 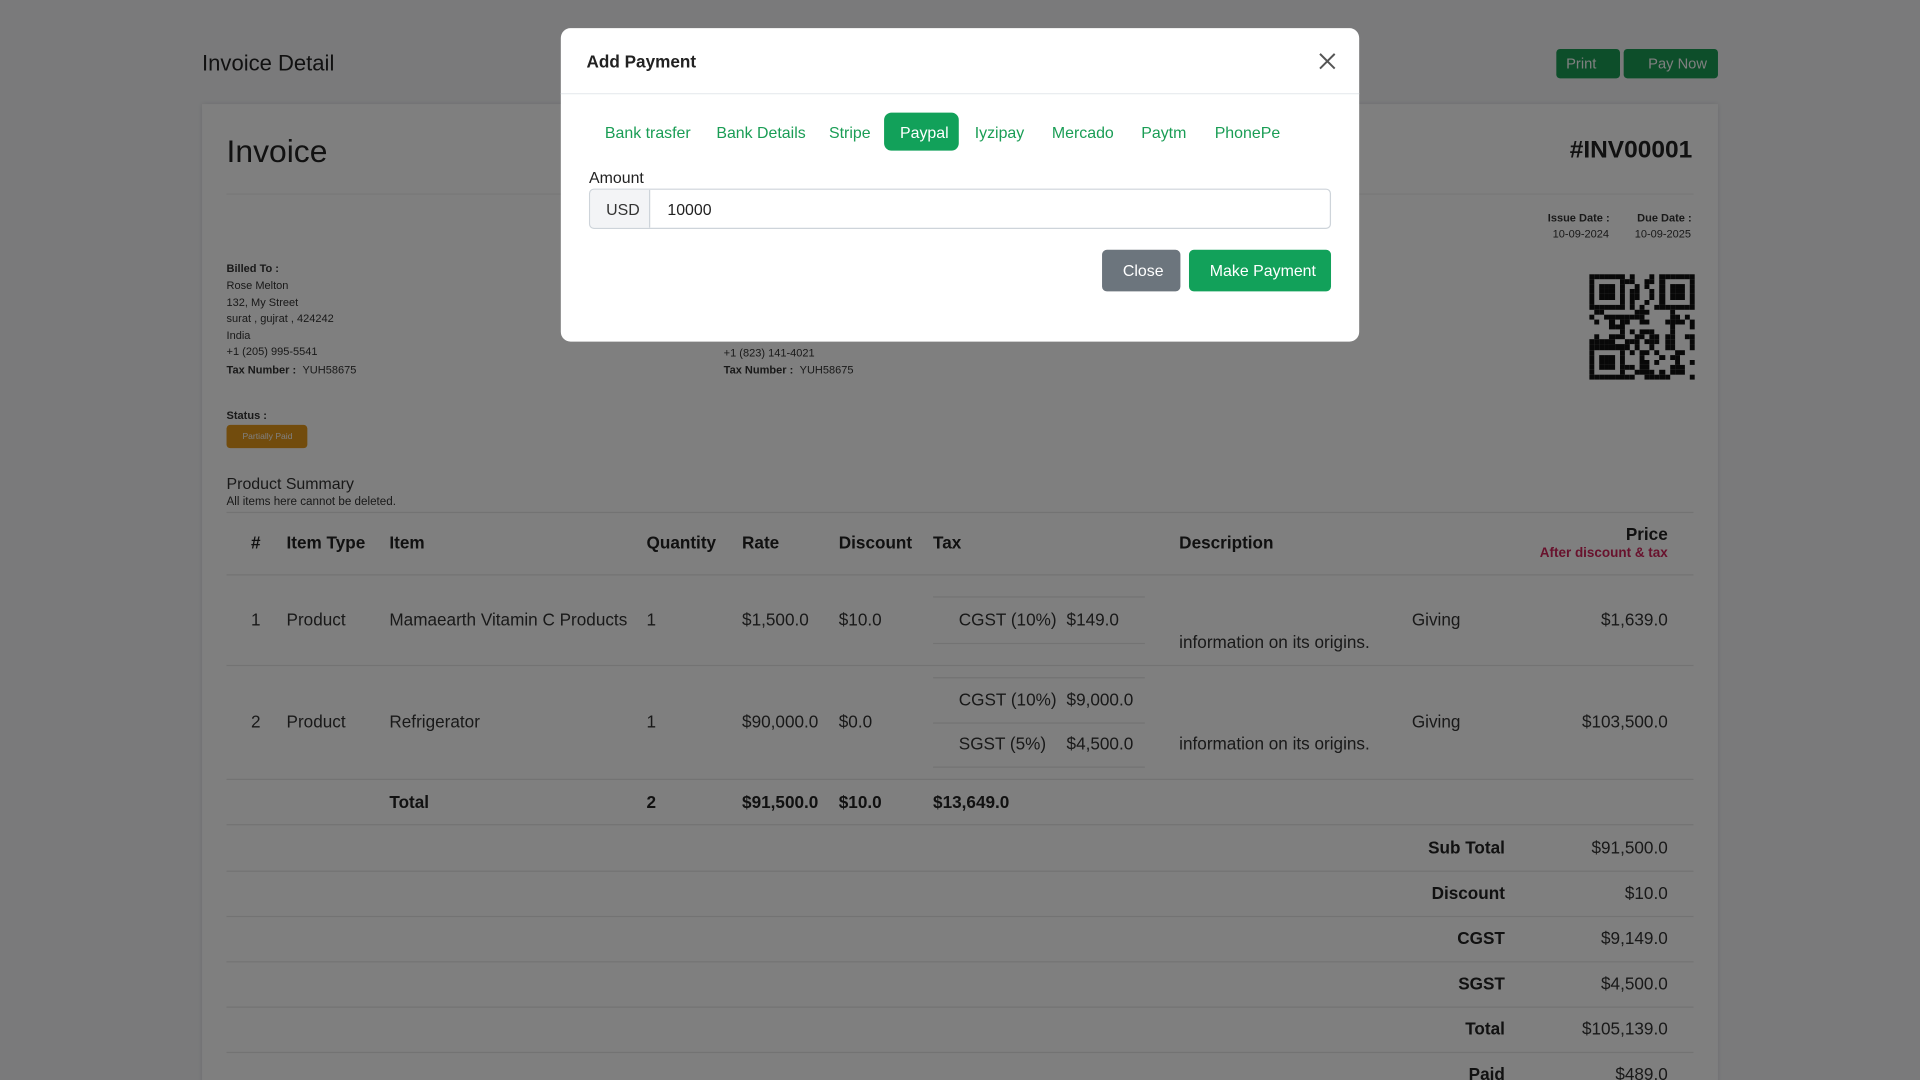 I want to click on currency: USD, so click(x=623, y=208).